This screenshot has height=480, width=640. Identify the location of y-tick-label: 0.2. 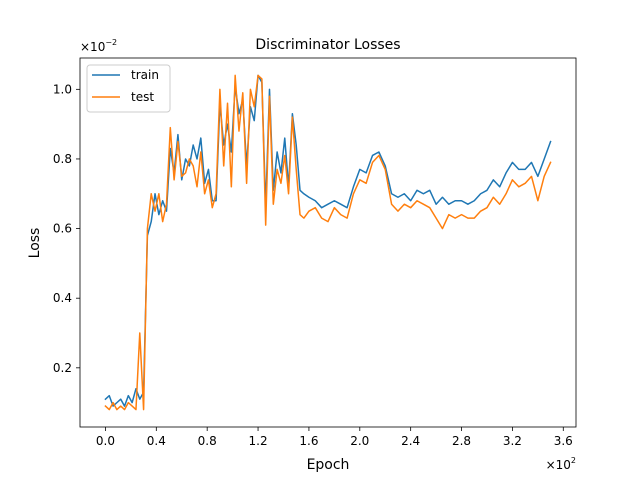
(62, 368).